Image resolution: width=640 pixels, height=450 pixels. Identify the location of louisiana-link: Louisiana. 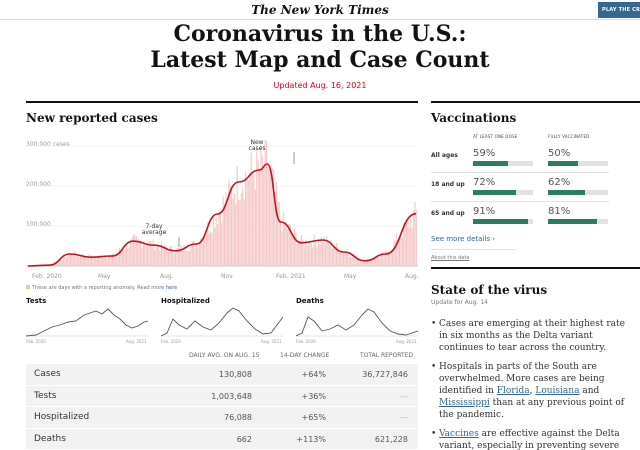
(557, 391).